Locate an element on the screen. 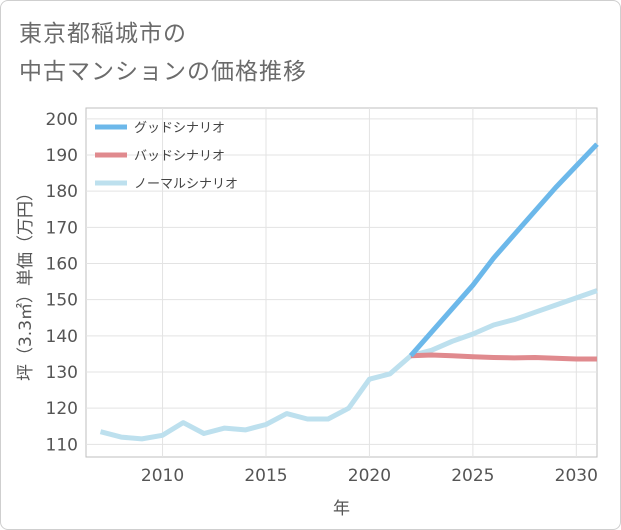 This screenshot has height=530, width=621. y-axis-label: 坪（3.3㎡）単価（万円） is located at coordinates (26, 282).